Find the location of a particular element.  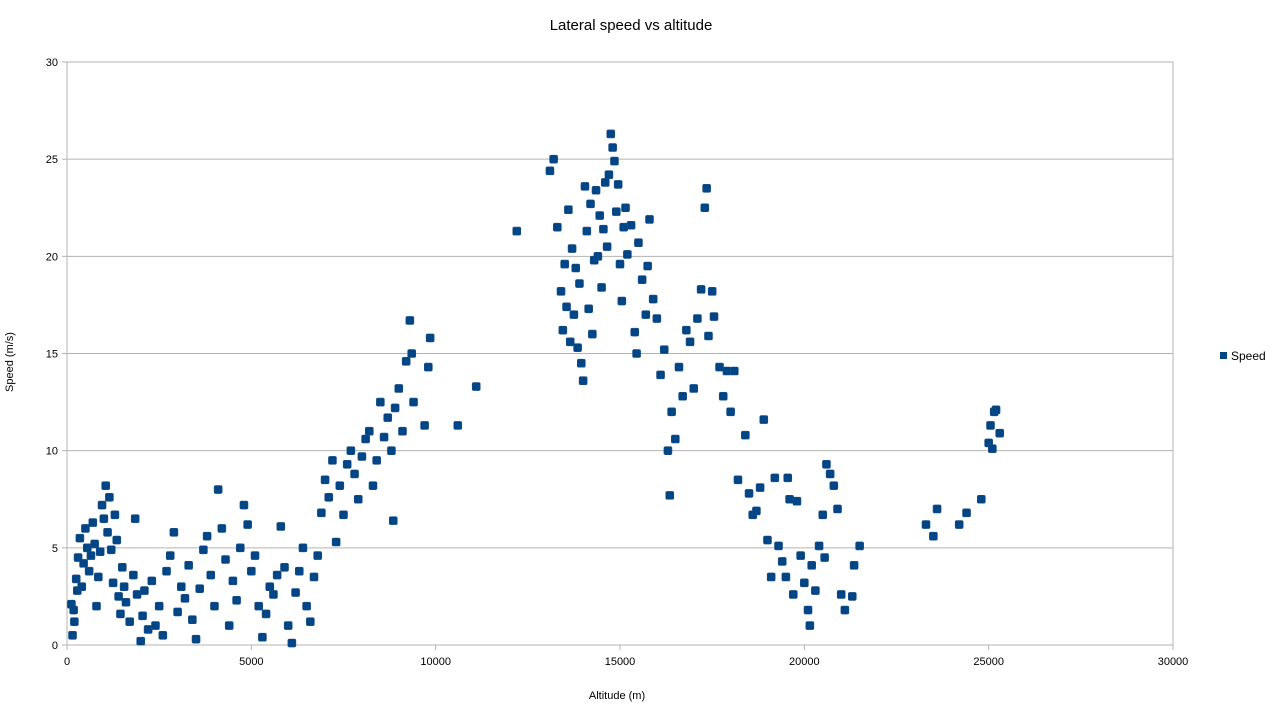

y-axis-ticks: 0 5 10 15 20 25 30 is located at coordinates (56, 354).